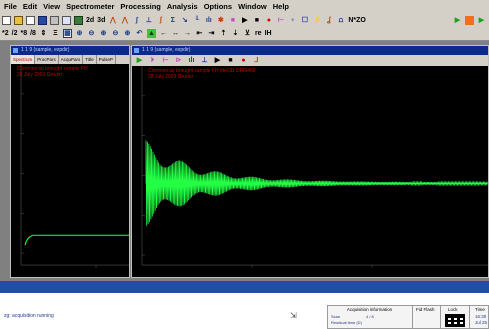 The image size is (489, 329). What do you see at coordinates (243, 60) in the screenshot?
I see `fid-record-icon: ●` at bounding box center [243, 60].